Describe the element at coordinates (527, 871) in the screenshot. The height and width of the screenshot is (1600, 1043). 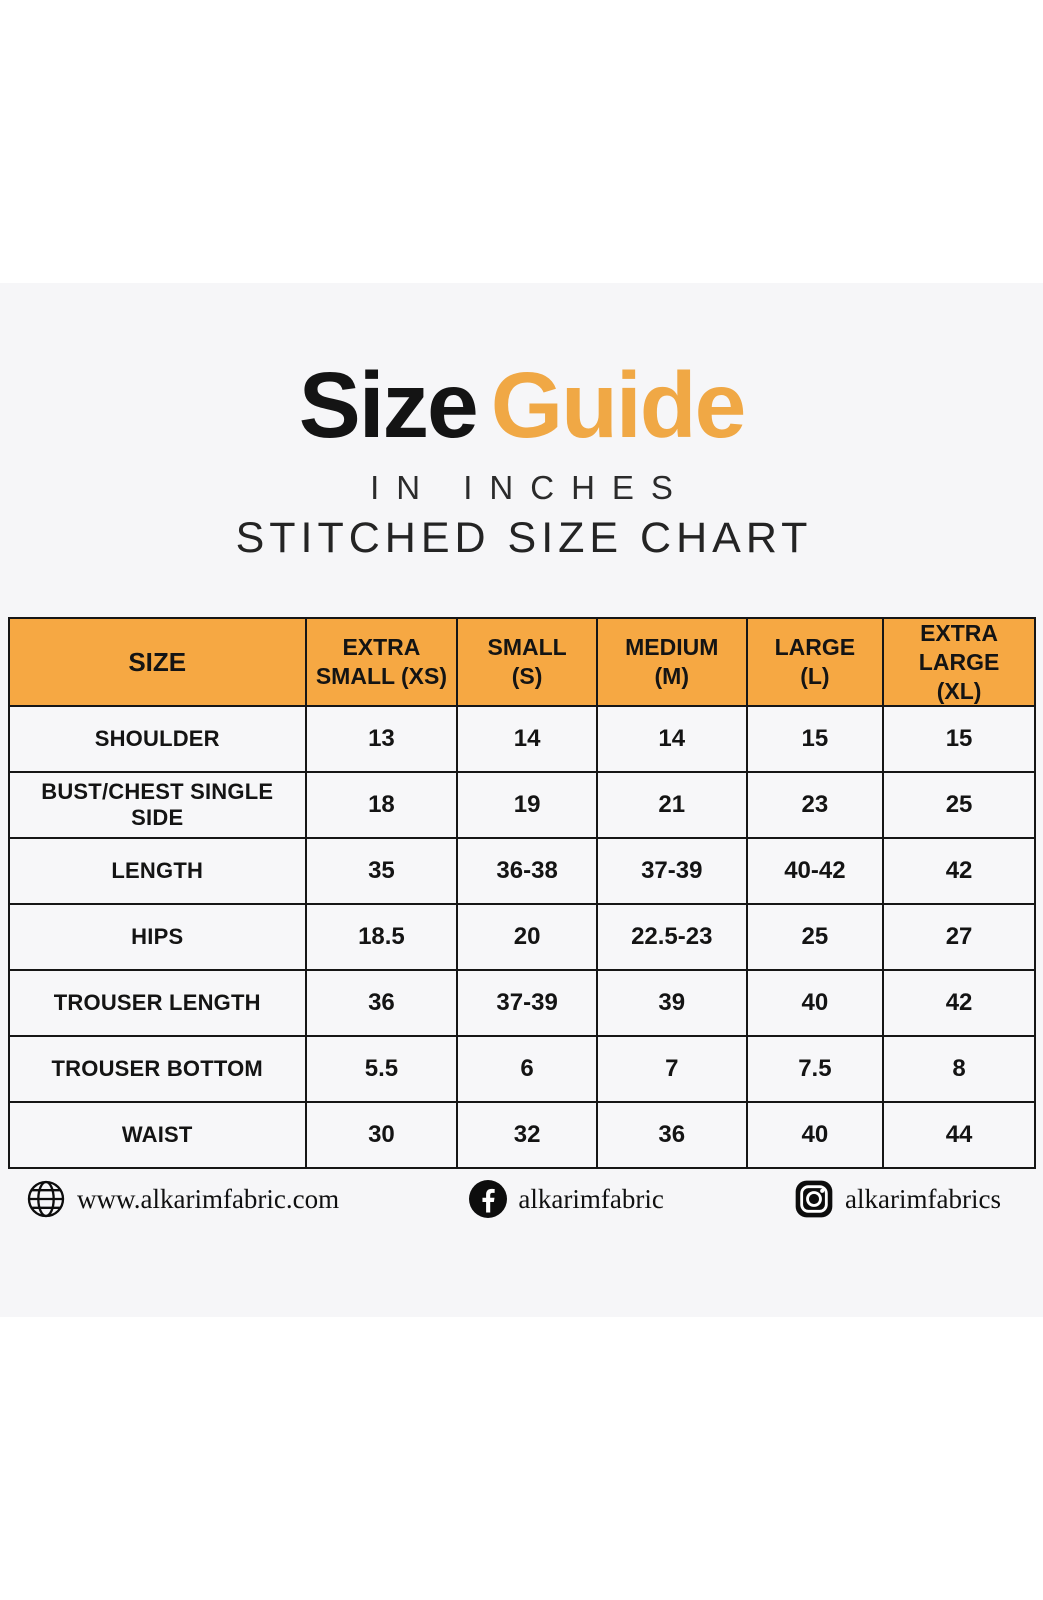
I see `table-cell: 36-38` at that location.